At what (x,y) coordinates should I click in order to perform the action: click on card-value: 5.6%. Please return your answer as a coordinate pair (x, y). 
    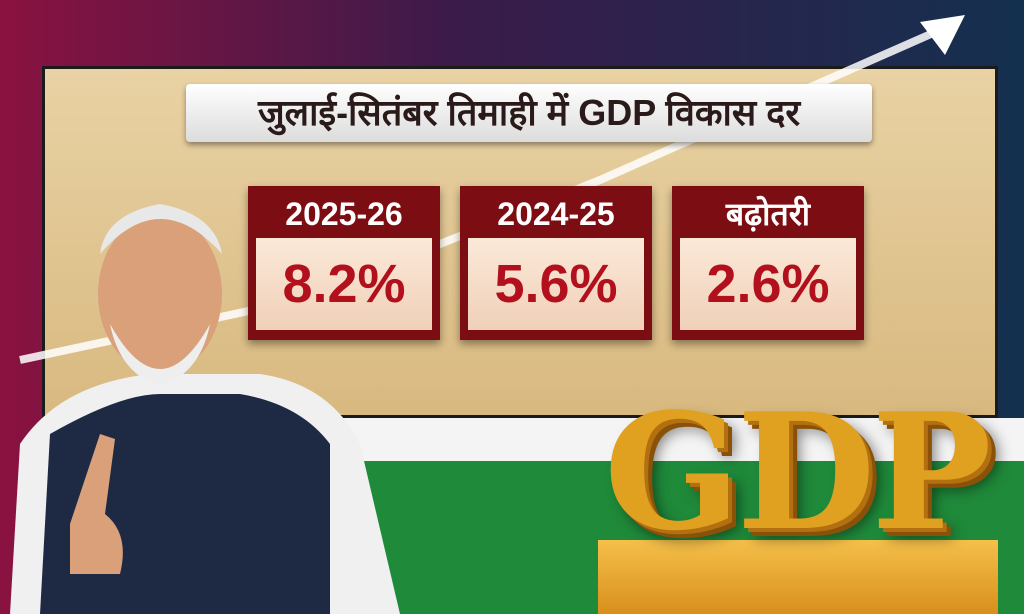
    Looking at the image, I should click on (556, 284).